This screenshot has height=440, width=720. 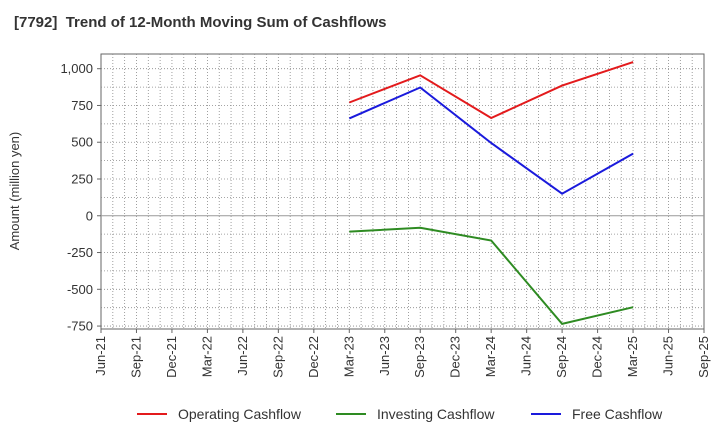 What do you see at coordinates (135, 357) in the screenshot?
I see `x-tick-label: Sep-21` at bounding box center [135, 357].